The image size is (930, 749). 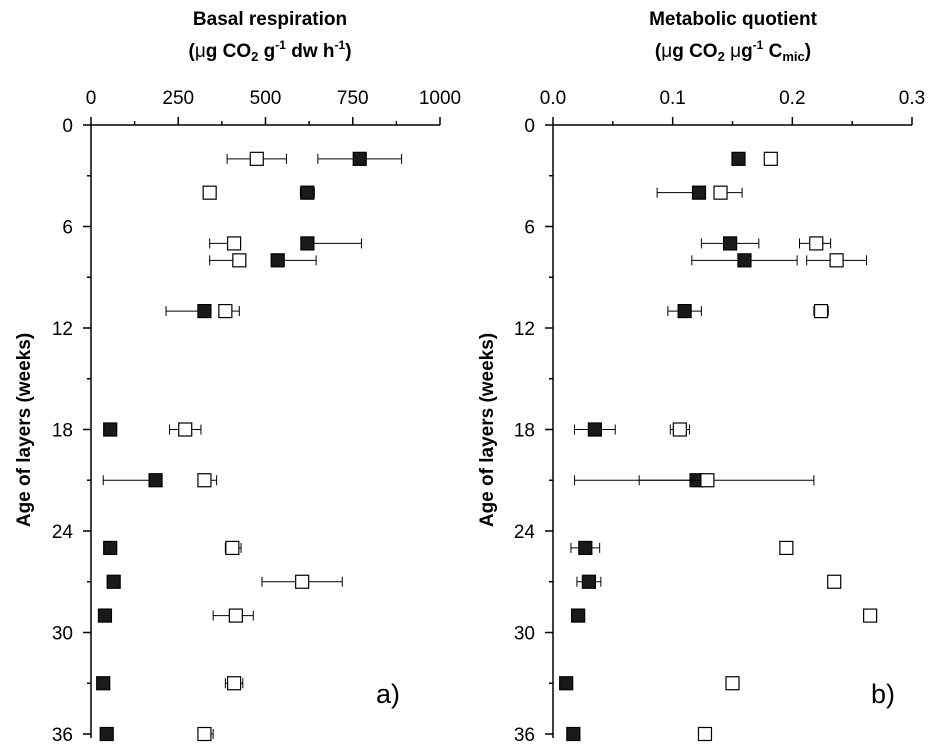 What do you see at coordinates (269, 51) in the screenshot?
I see `panel-a-units: (μg CO2 g-1 dw h-1)` at bounding box center [269, 51].